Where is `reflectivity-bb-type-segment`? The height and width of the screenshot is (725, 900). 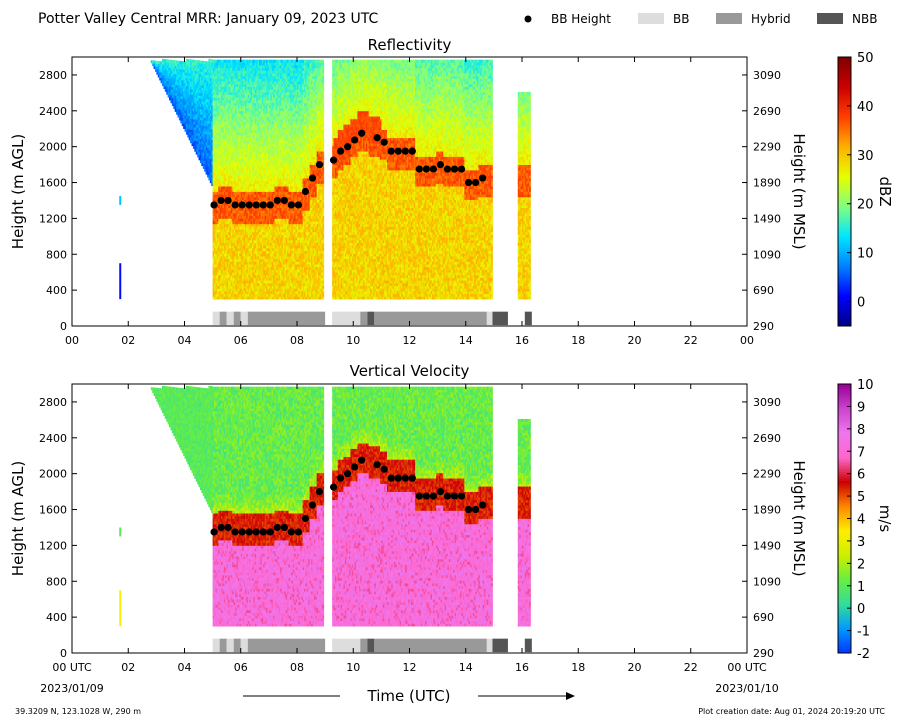 reflectivity-bb-type-segment is located at coordinates (230, 318).